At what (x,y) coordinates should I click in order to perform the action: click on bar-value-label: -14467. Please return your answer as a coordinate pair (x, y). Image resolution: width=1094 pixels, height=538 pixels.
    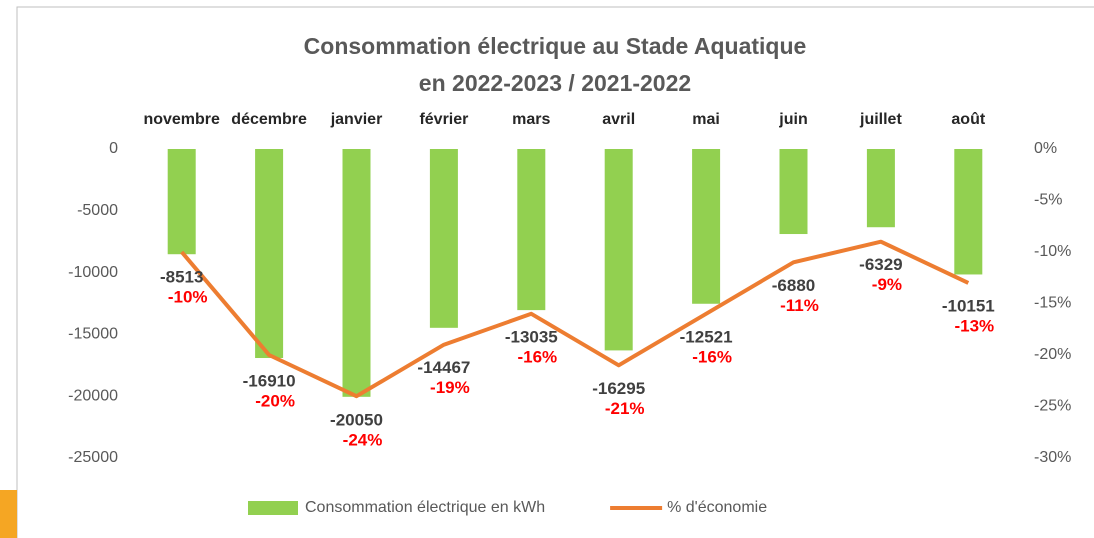
    Looking at the image, I should click on (443, 367).